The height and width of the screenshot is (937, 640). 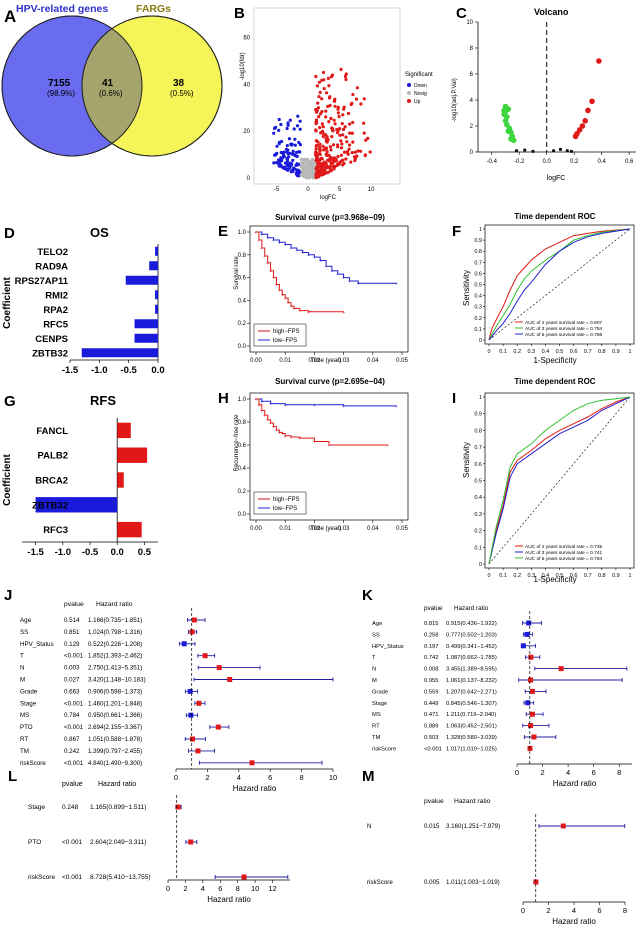 I want to click on bar-label: FANCL, so click(x=52, y=431).